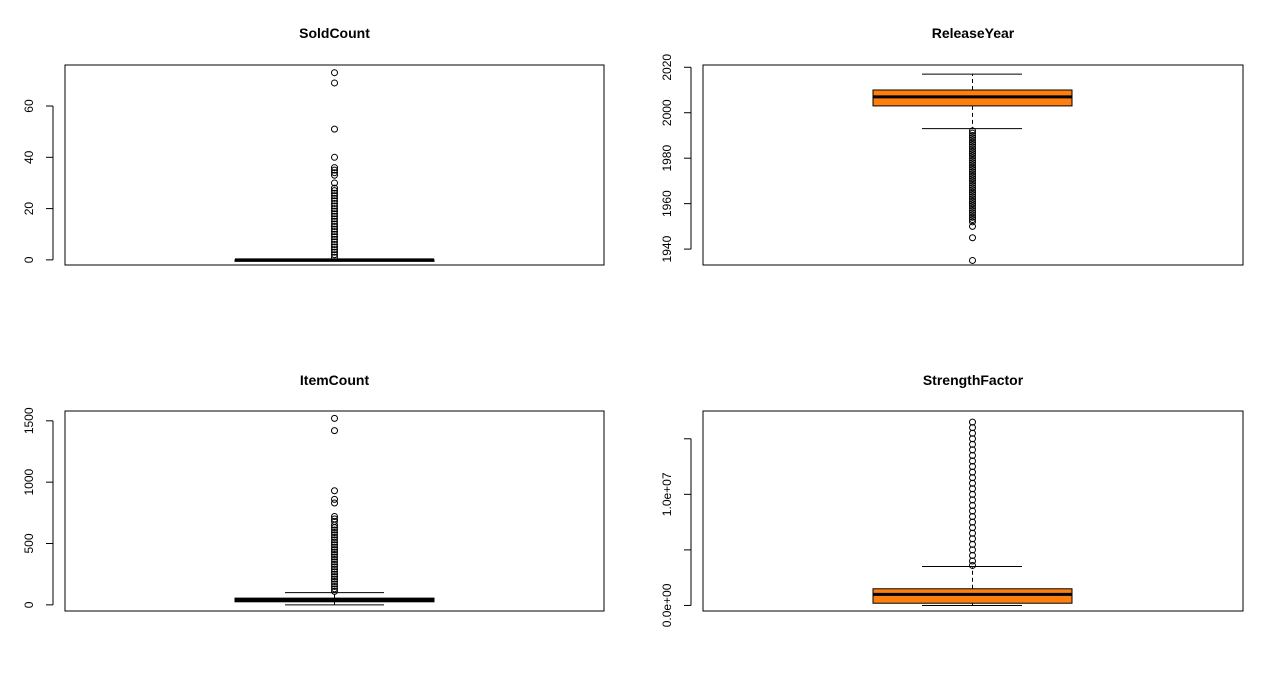  What do you see at coordinates (29, 543) in the screenshot?
I see `y-tick-label: 500` at bounding box center [29, 543].